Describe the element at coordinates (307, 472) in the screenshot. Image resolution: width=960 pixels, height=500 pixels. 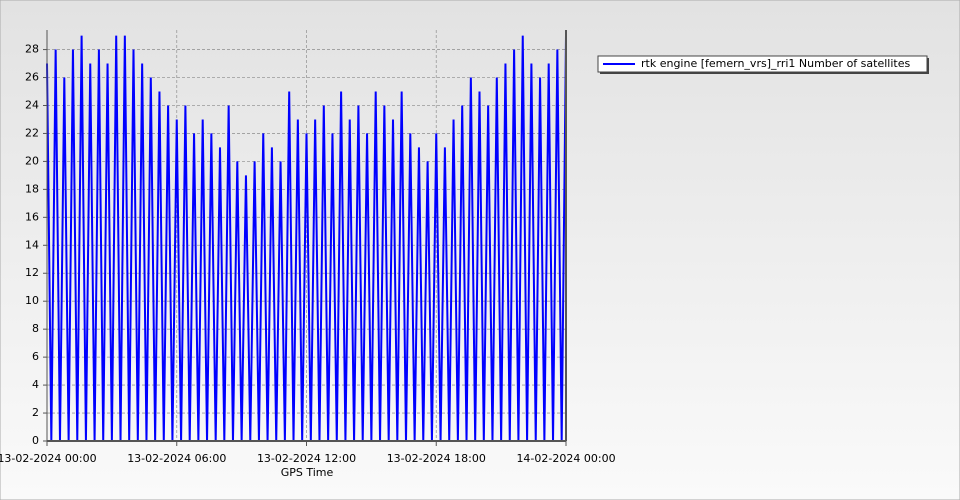
I see `x-axis-label: GPS Time` at that location.